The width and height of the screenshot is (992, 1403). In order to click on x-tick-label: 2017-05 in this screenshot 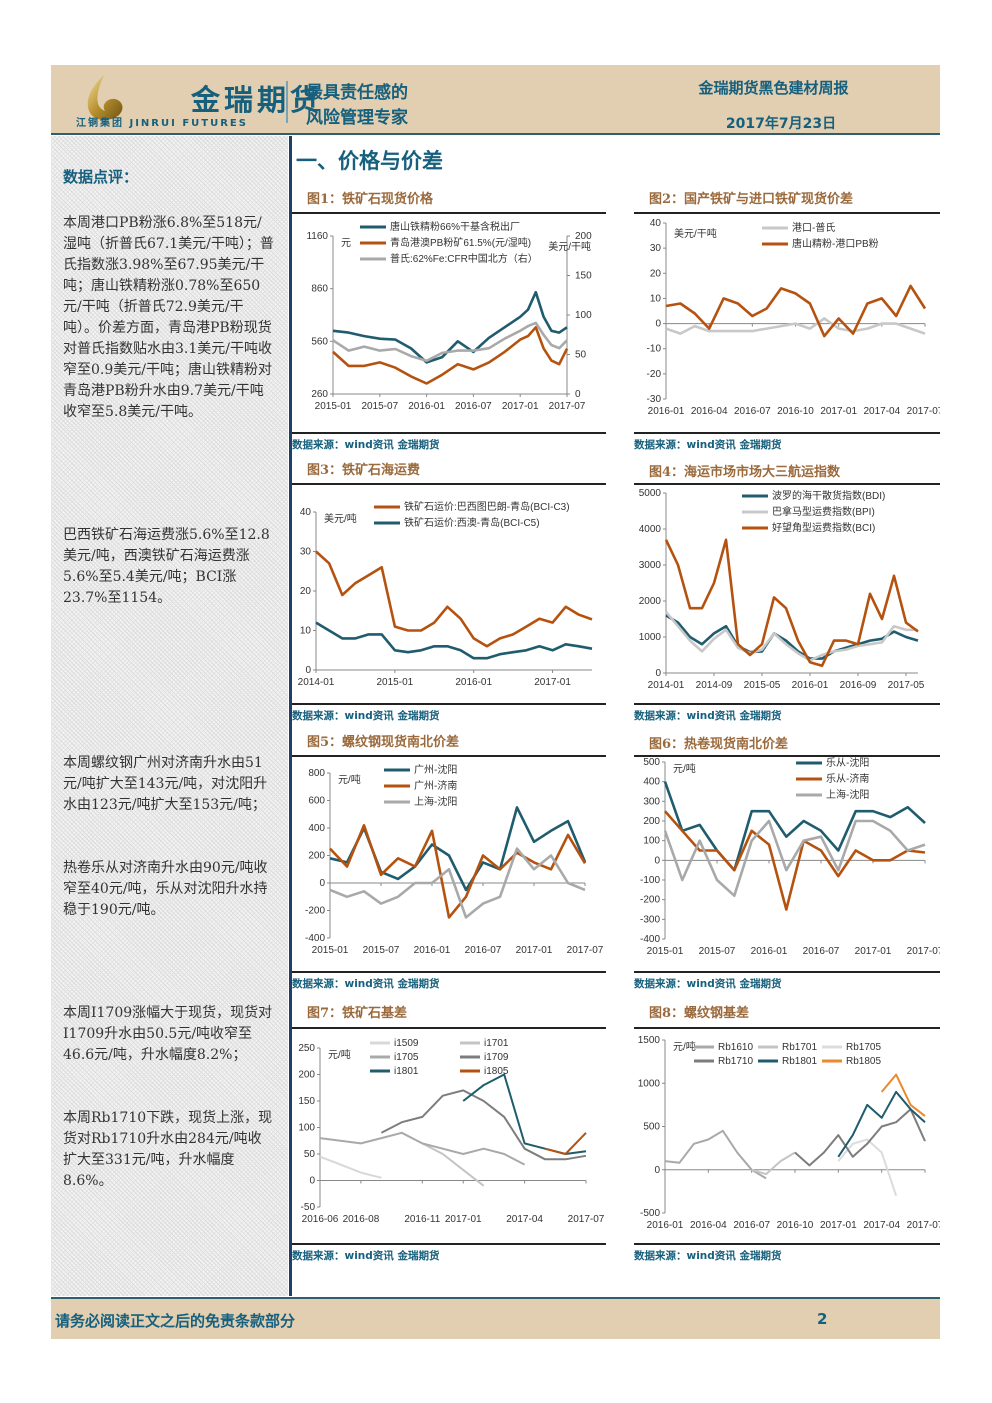, I will do `click(906, 685)`.